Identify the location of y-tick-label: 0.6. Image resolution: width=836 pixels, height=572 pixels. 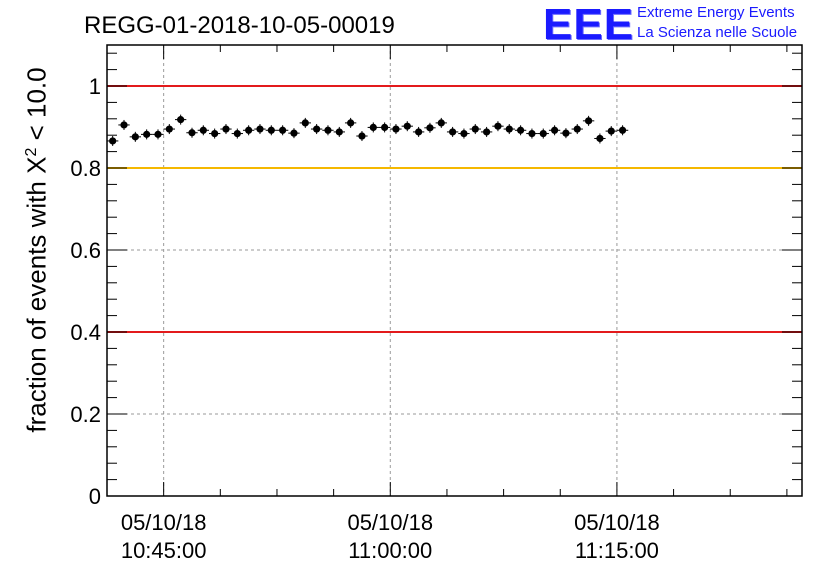
(85, 250).